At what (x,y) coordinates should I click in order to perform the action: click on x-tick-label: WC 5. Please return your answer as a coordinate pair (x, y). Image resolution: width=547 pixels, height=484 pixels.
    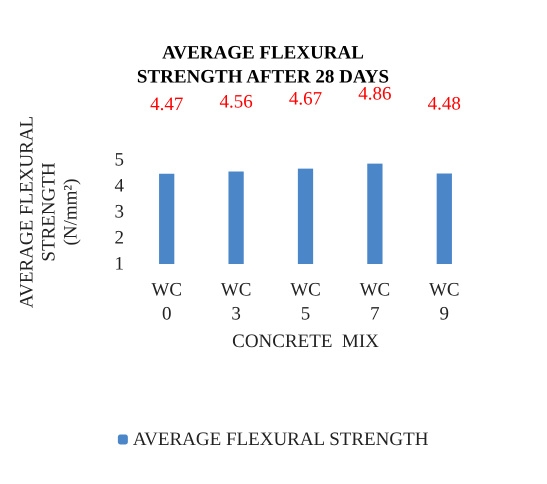
    Looking at the image, I should click on (305, 302).